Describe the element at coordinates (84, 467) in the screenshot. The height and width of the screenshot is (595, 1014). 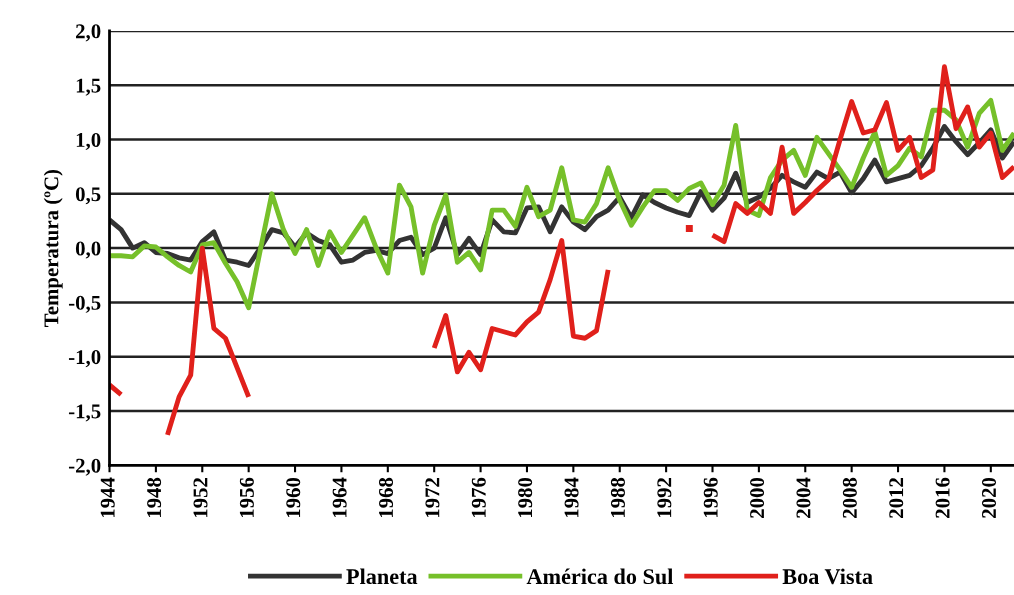
I see `y-tick-label: -2,0` at that location.